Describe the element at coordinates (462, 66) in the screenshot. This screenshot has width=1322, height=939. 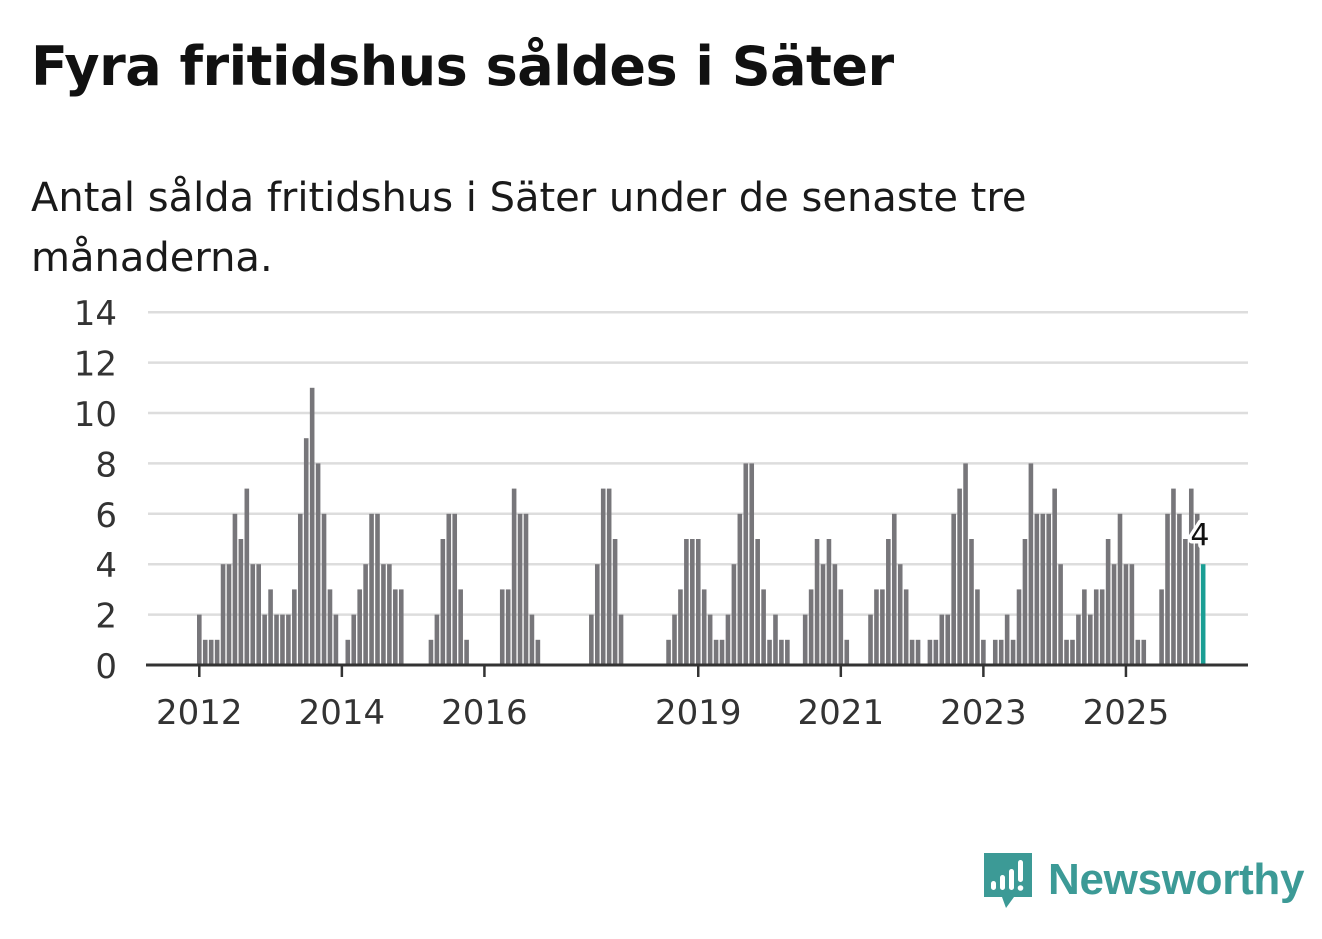
I see `page-title: Fyra fritidshus såldes i Säter` at that location.